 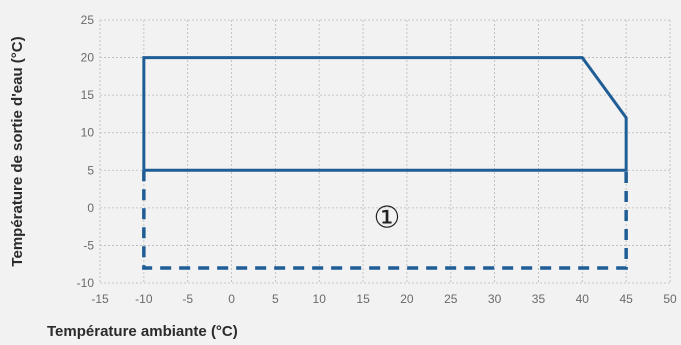 What do you see at coordinates (142, 331) in the screenshot?
I see `x-axis-title: Température ambiante (°C)` at bounding box center [142, 331].